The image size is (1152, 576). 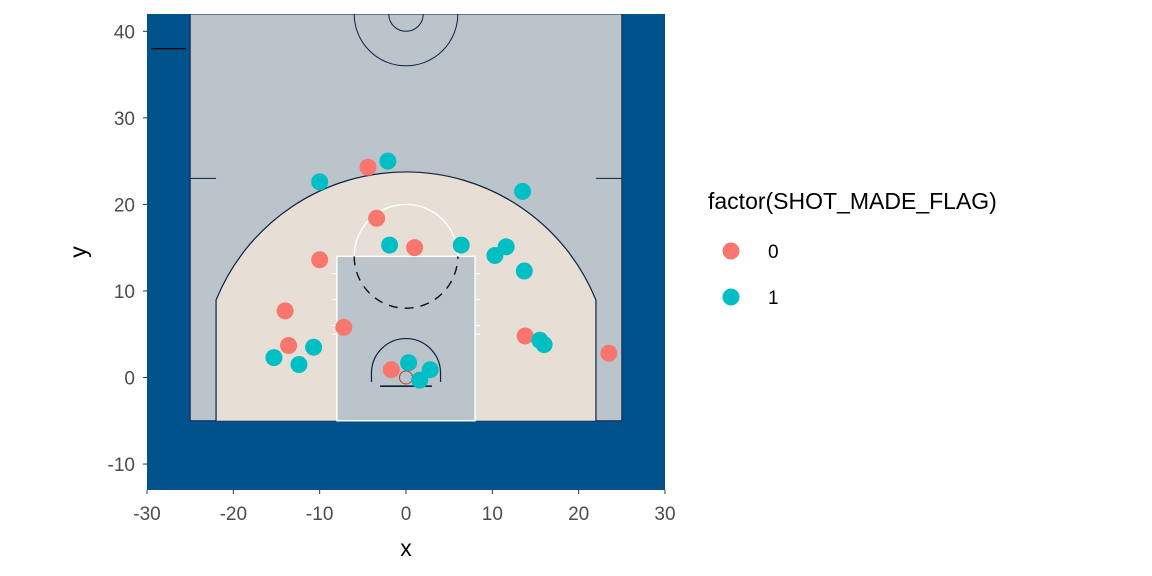 I want to click on x-tick-label: 0, so click(x=406, y=514).